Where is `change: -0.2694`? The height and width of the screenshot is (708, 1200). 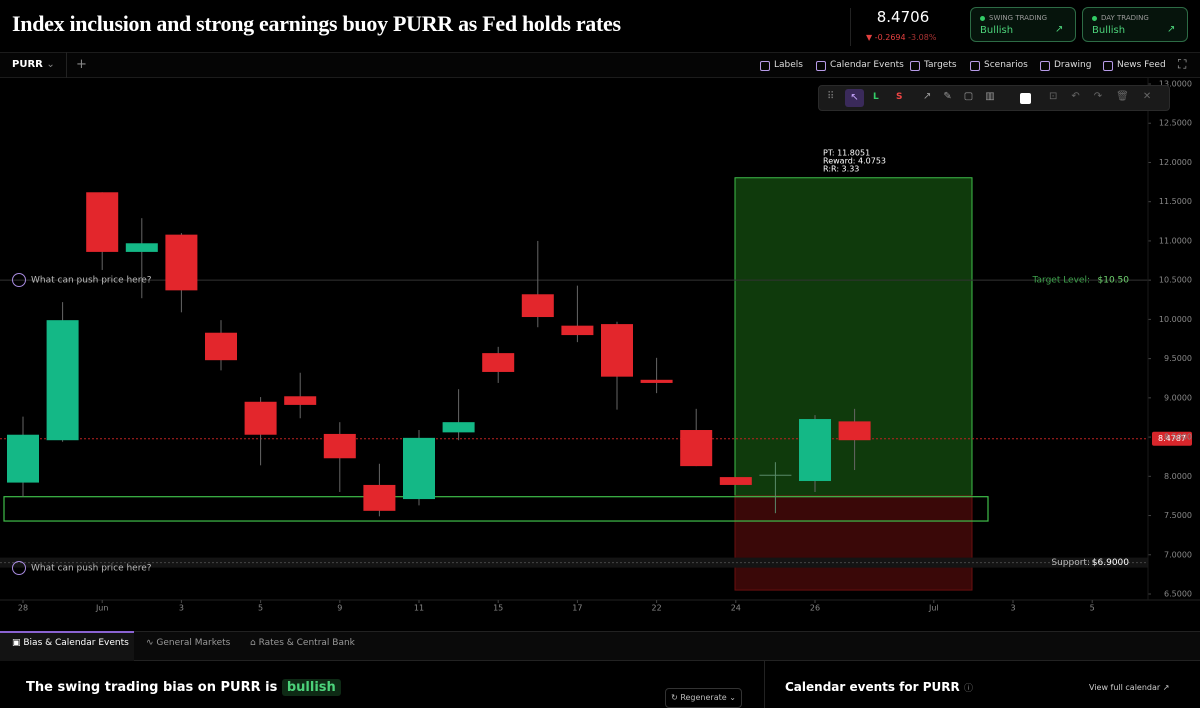 change: -0.2694 is located at coordinates (890, 37).